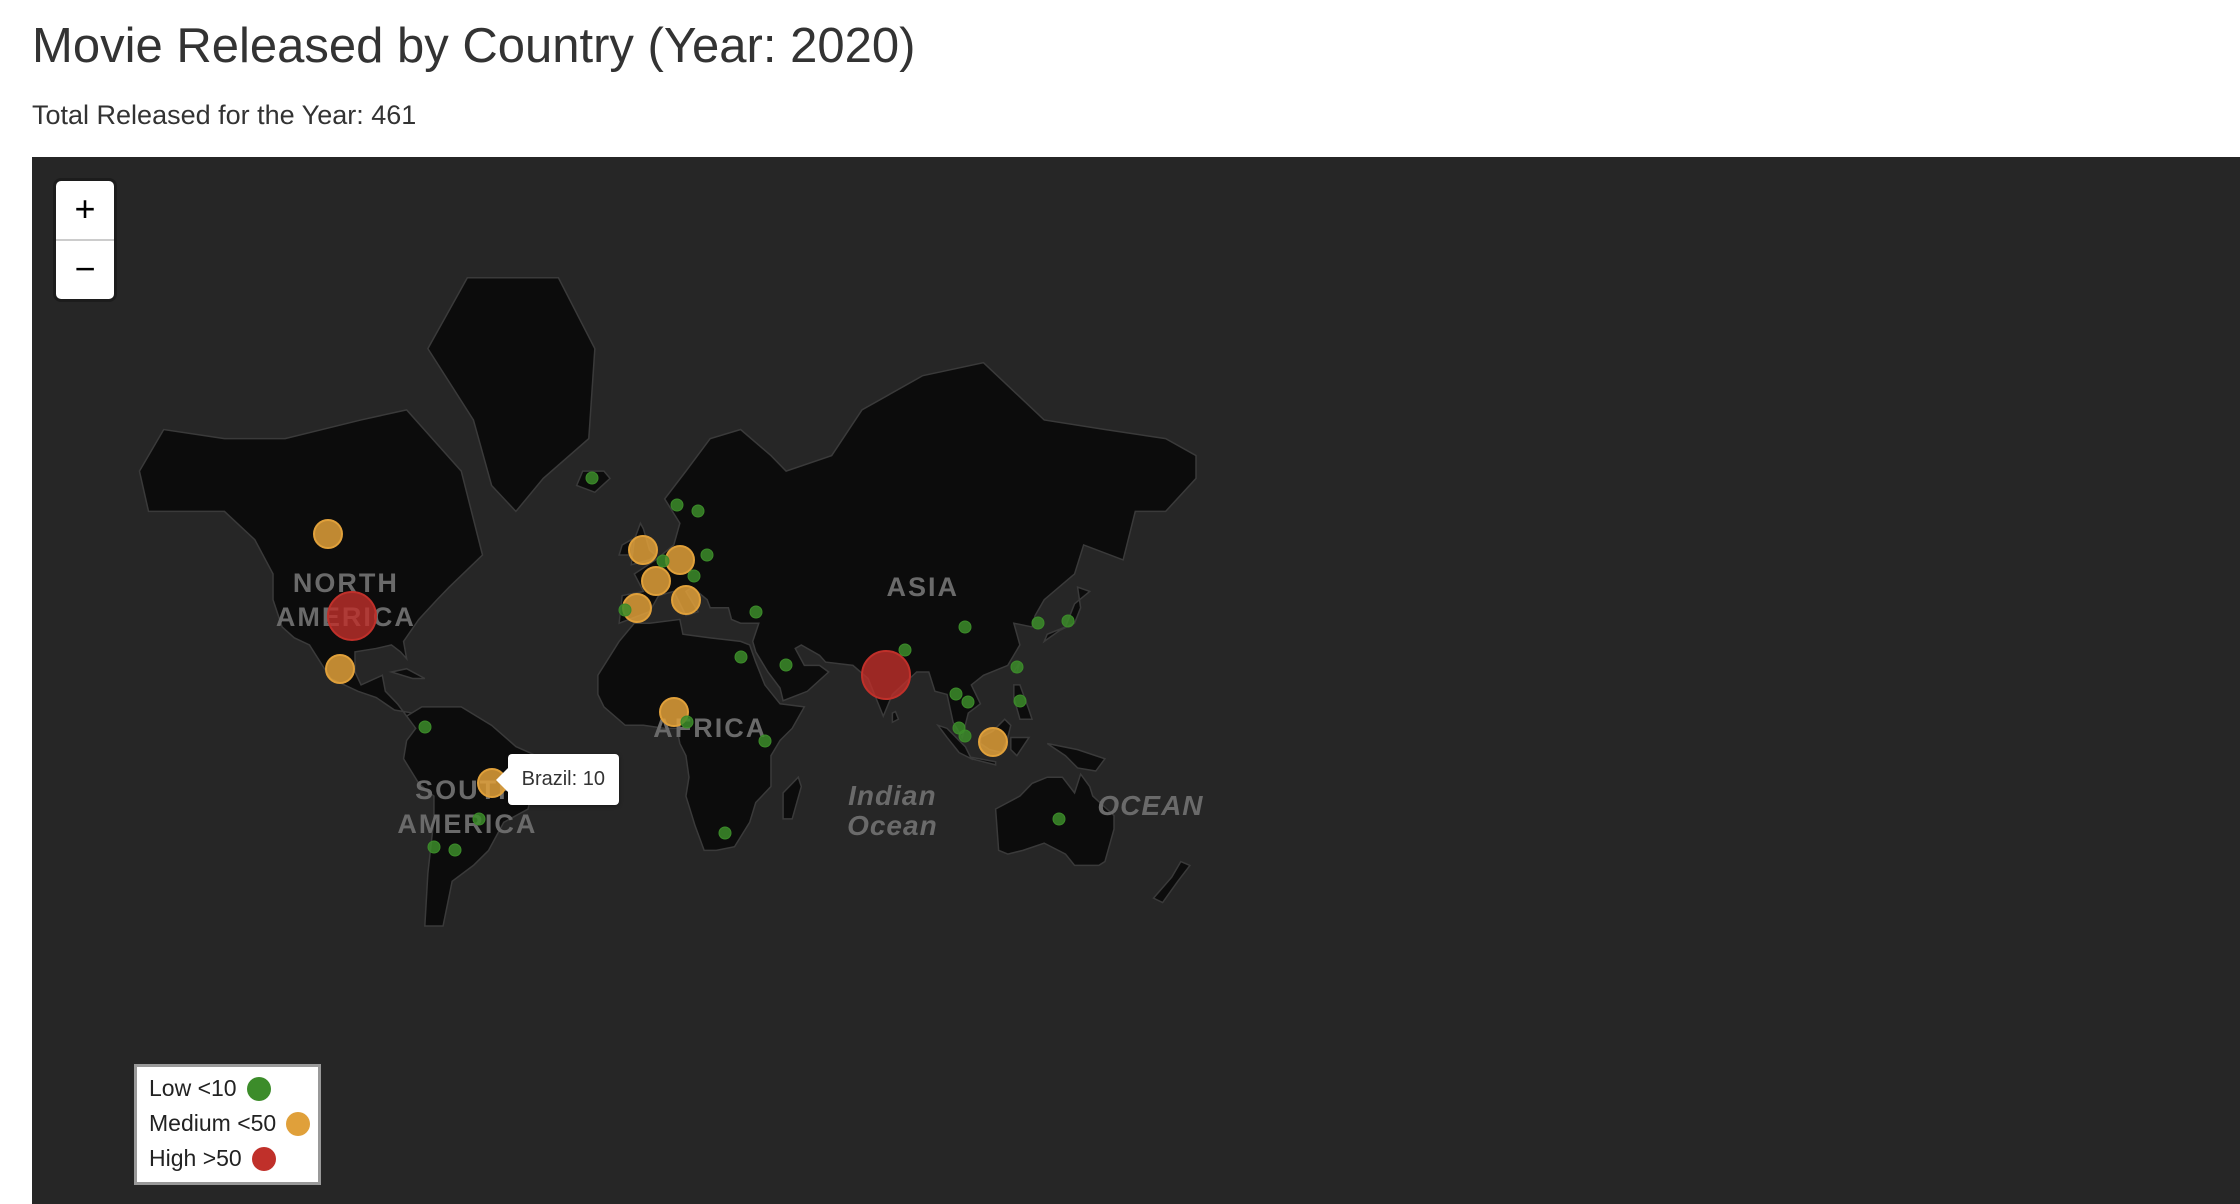  I want to click on marker-singapore, so click(965, 736).